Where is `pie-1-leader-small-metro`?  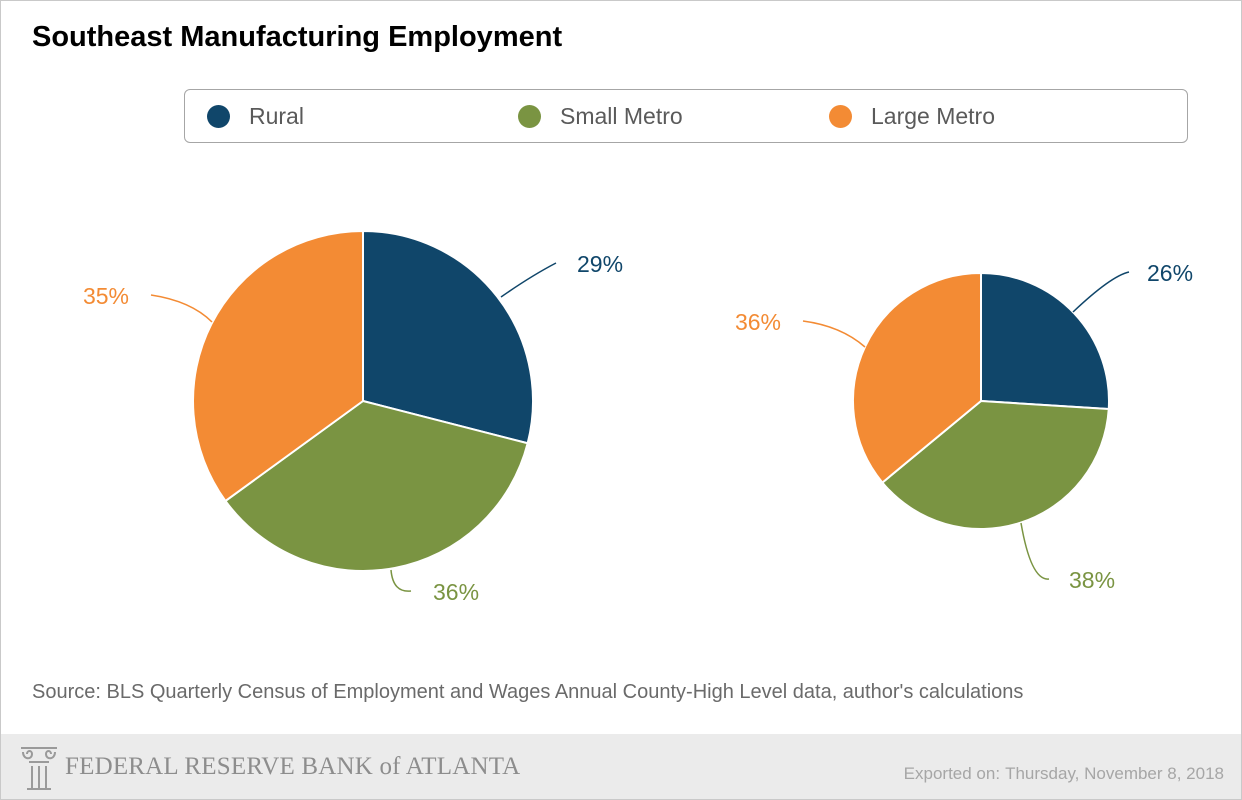
pie-1-leader-small-metro is located at coordinates (401, 580).